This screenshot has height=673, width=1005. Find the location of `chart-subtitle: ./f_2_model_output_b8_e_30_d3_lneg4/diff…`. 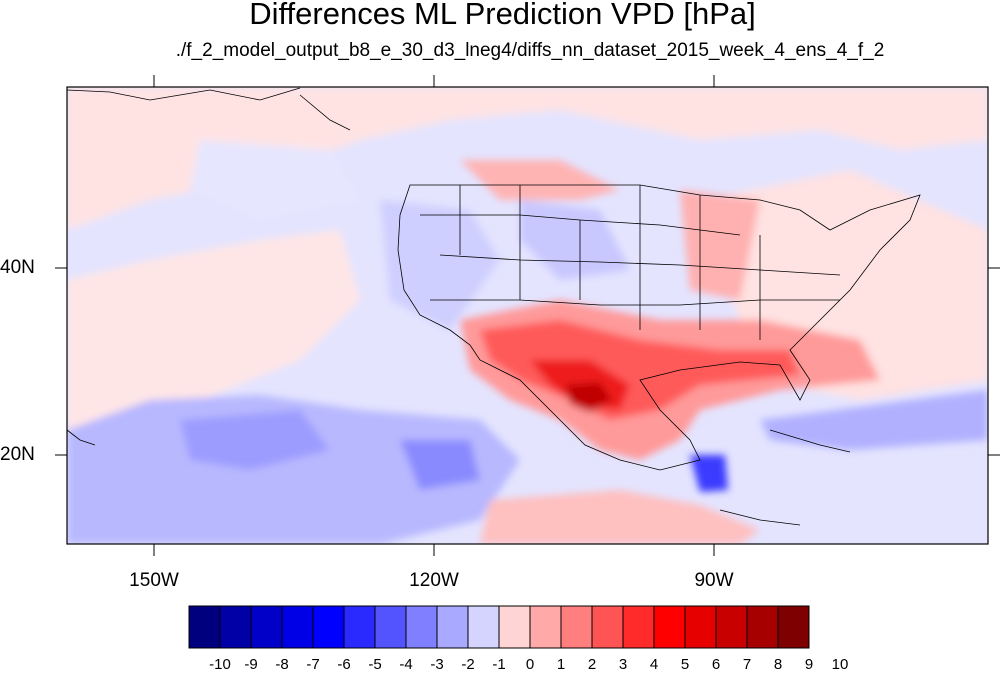

chart-subtitle: ./f_2_model_output_b8_e_30_d3_lneg4/diff… is located at coordinates (530, 50).